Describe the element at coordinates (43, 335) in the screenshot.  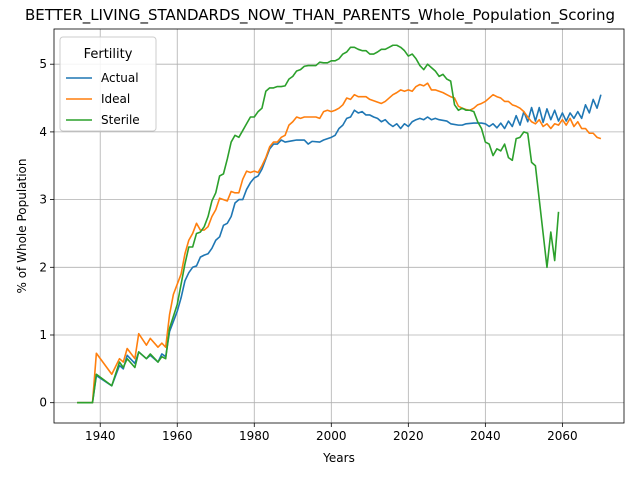
I see `y-tick-label: 1` at that location.